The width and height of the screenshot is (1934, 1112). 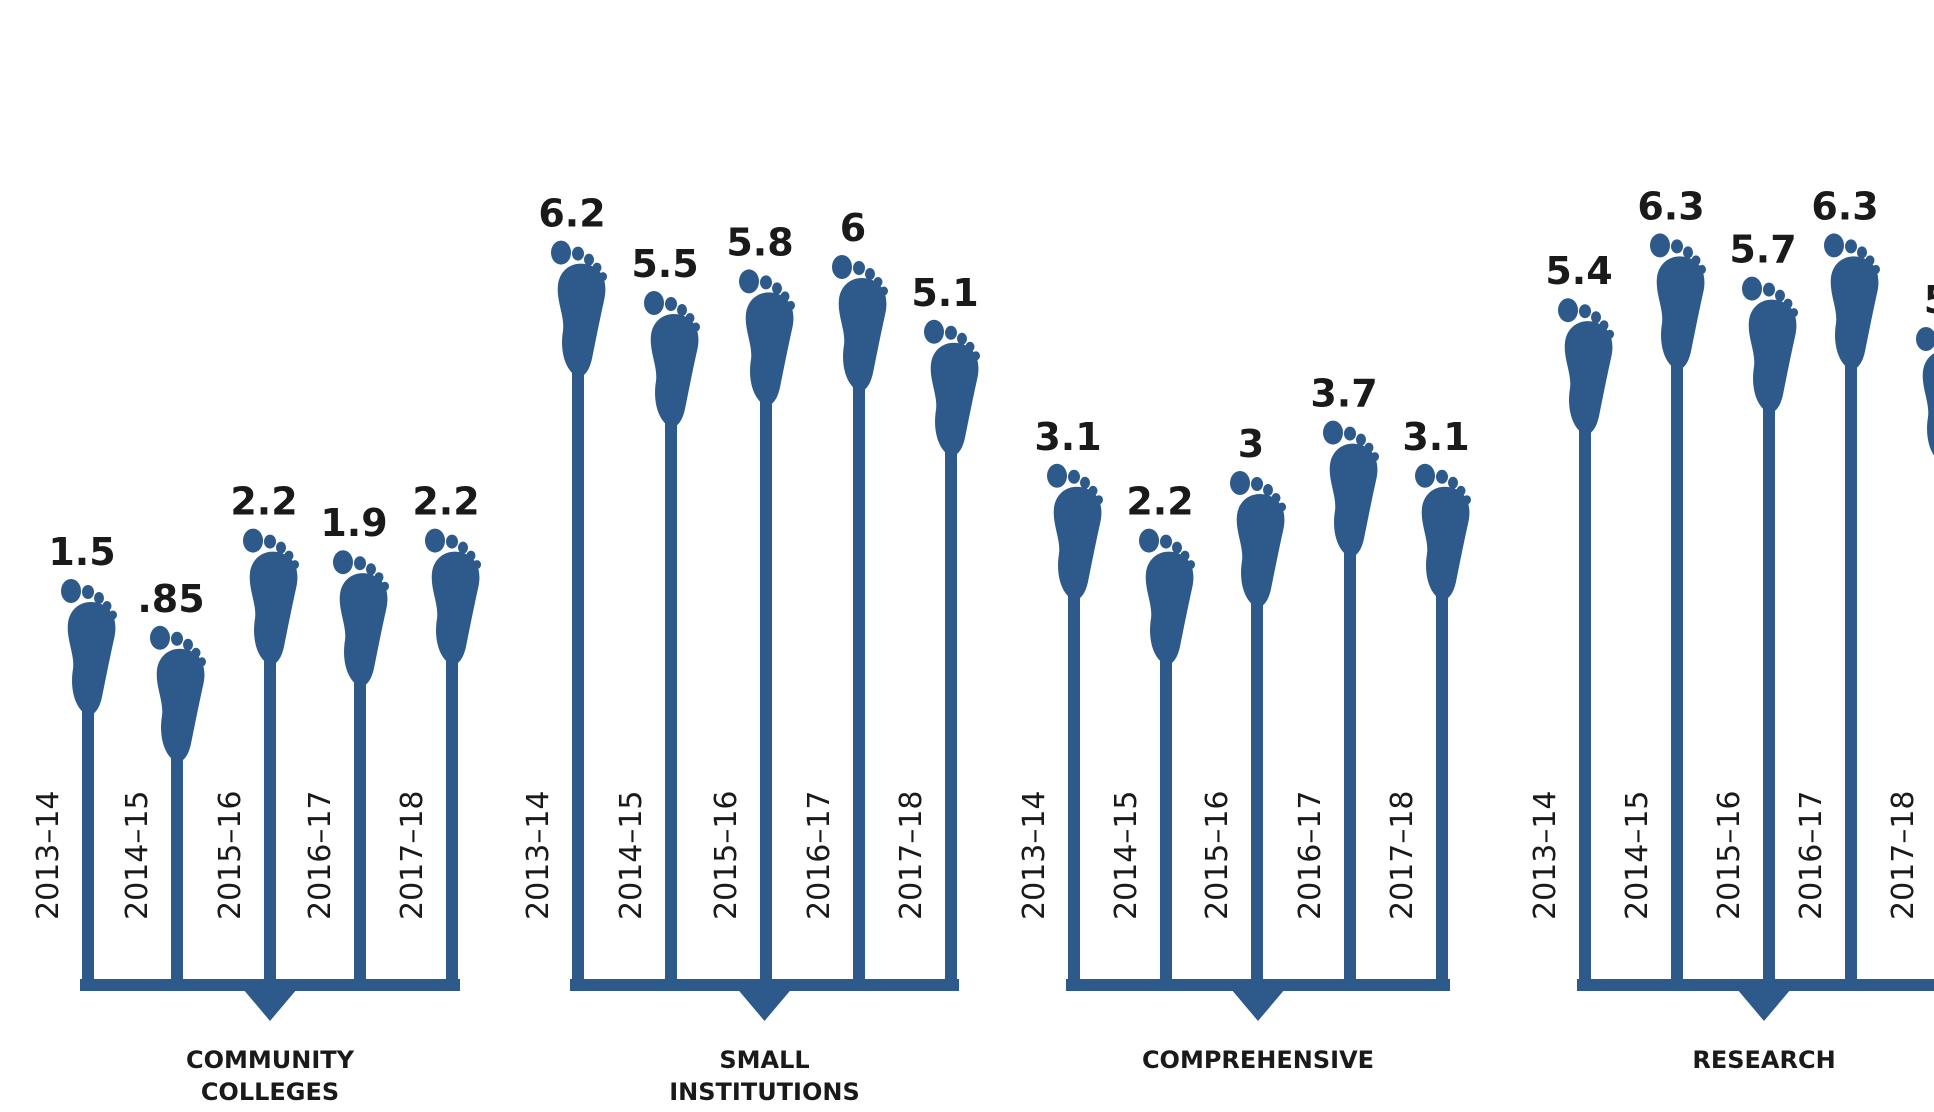 What do you see at coordinates (764, 1092) in the screenshot?
I see `group-title: INSTITUTIONS` at bounding box center [764, 1092].